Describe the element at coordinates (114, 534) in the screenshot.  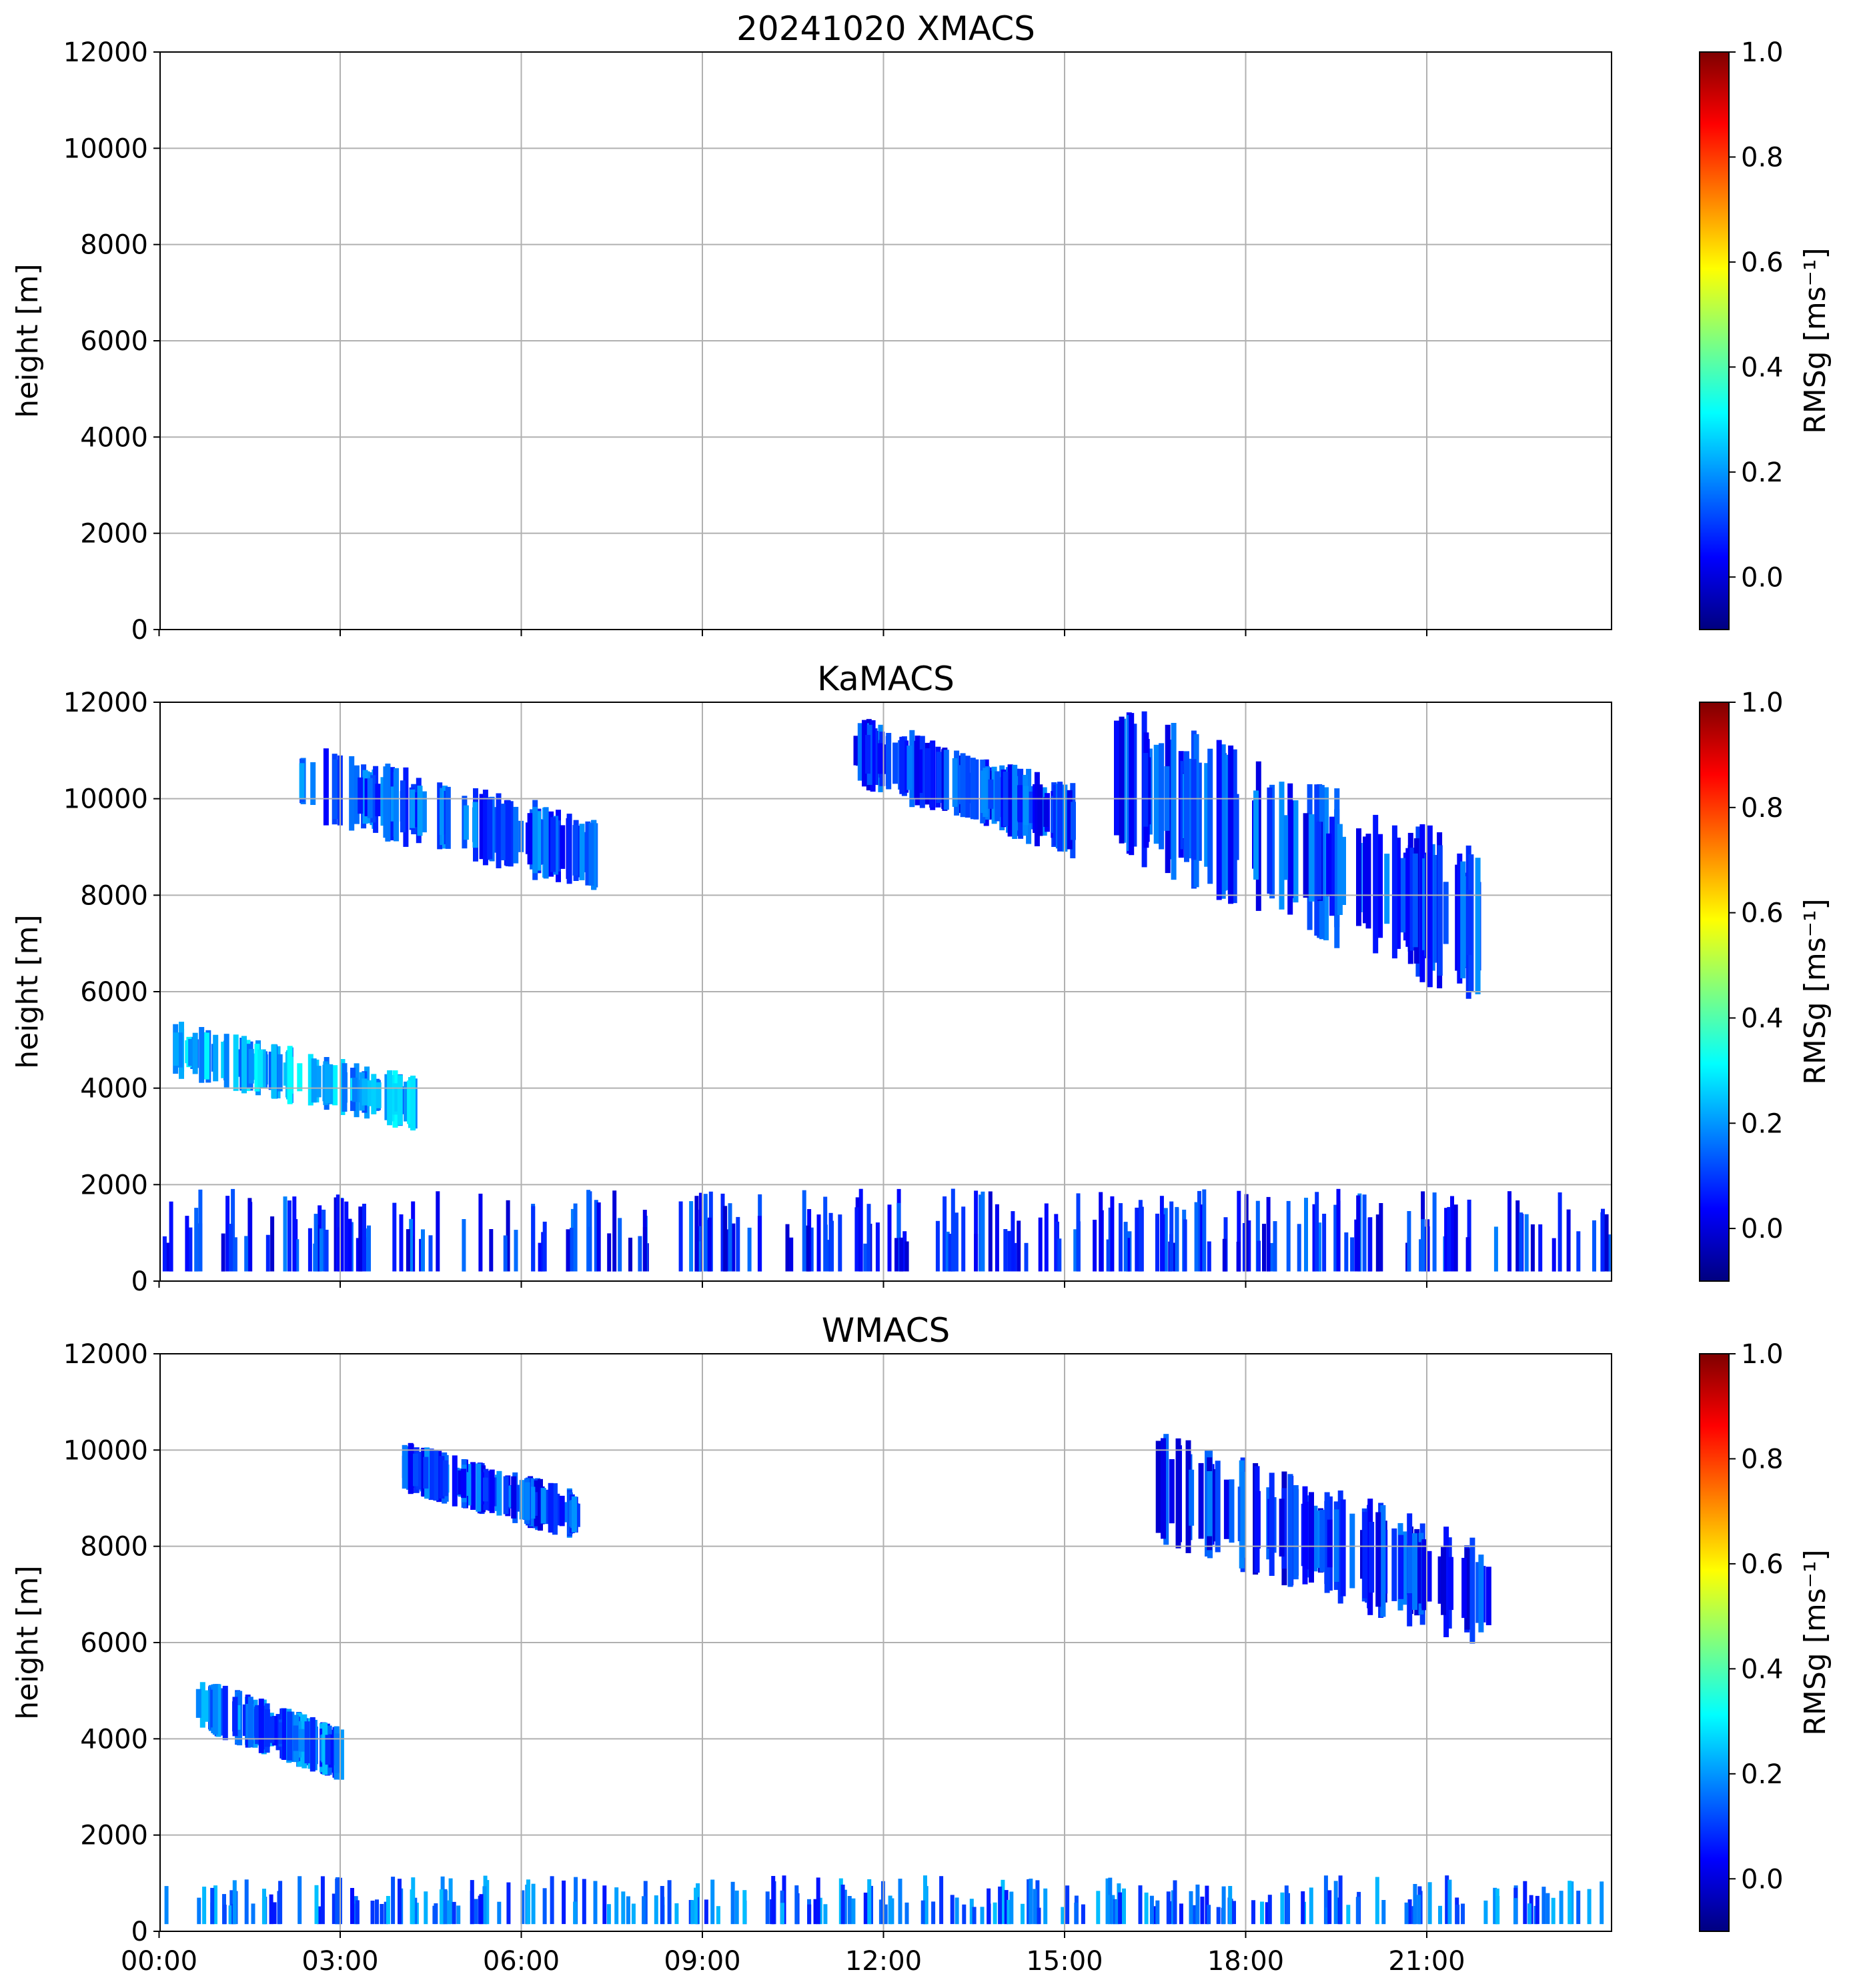
I see `y-tick-label: 2000` at that location.